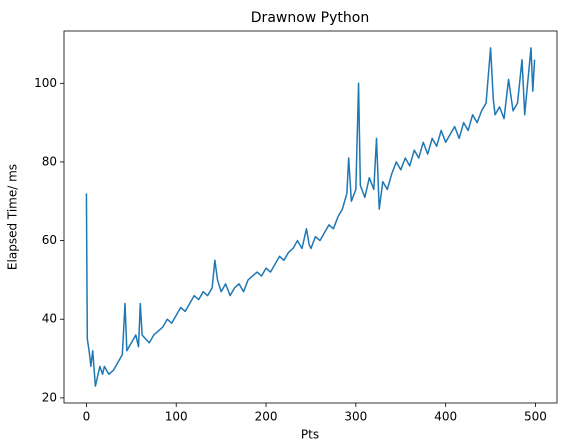 The height and width of the screenshot is (445, 569). What do you see at coordinates (13, 217) in the screenshot?
I see `y-axis-label: Elapsed Time/ ms` at bounding box center [13, 217].